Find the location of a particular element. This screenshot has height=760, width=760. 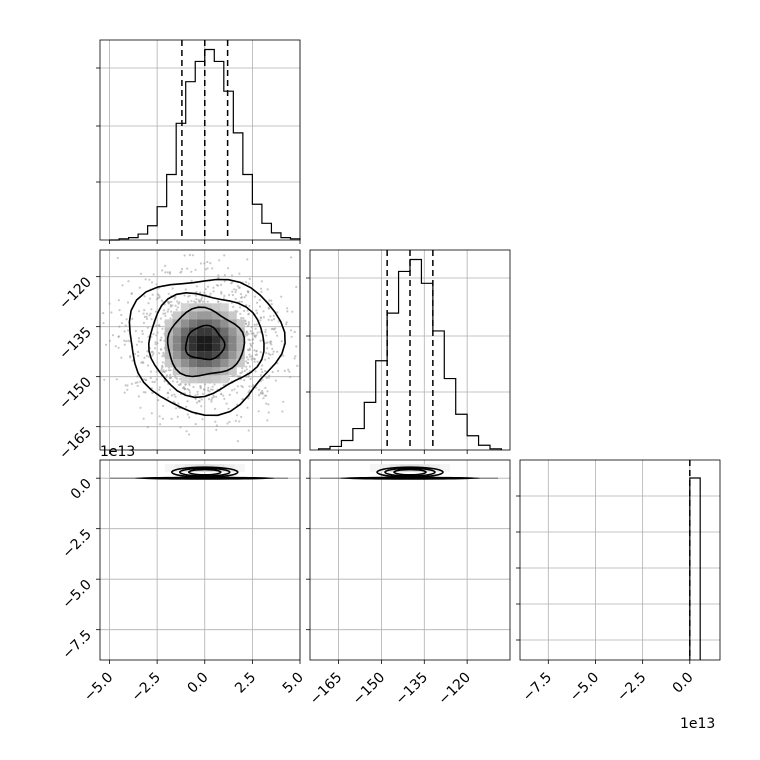

p3-x-offset-label: 1e13 is located at coordinates (697, 724).